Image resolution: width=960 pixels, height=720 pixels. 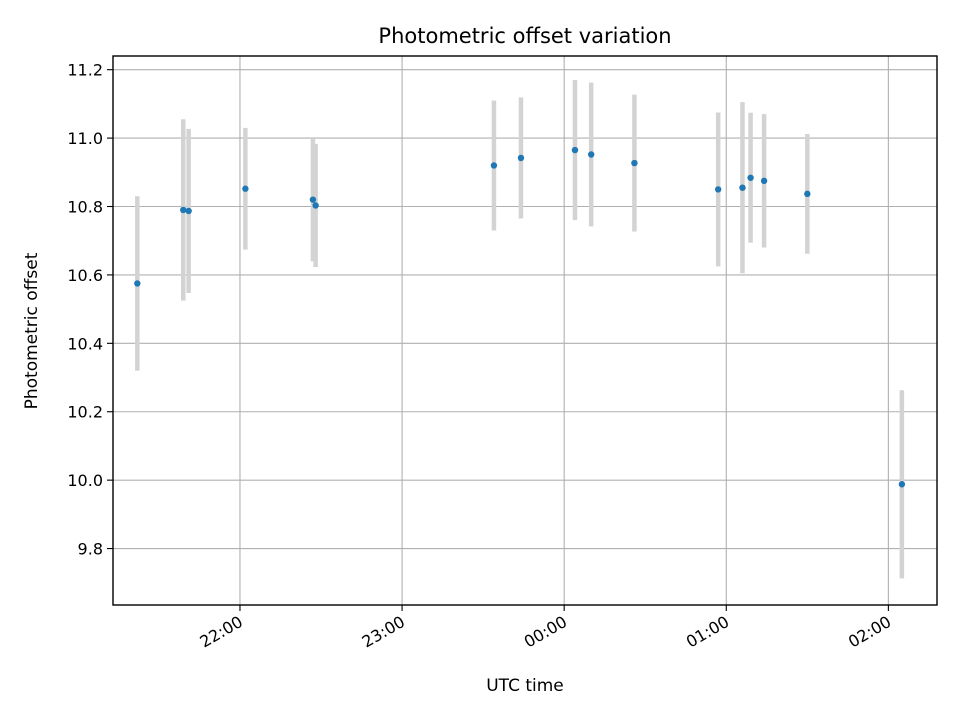 What do you see at coordinates (524, 36) in the screenshot?
I see `chart-title: Photometric offset variation` at bounding box center [524, 36].